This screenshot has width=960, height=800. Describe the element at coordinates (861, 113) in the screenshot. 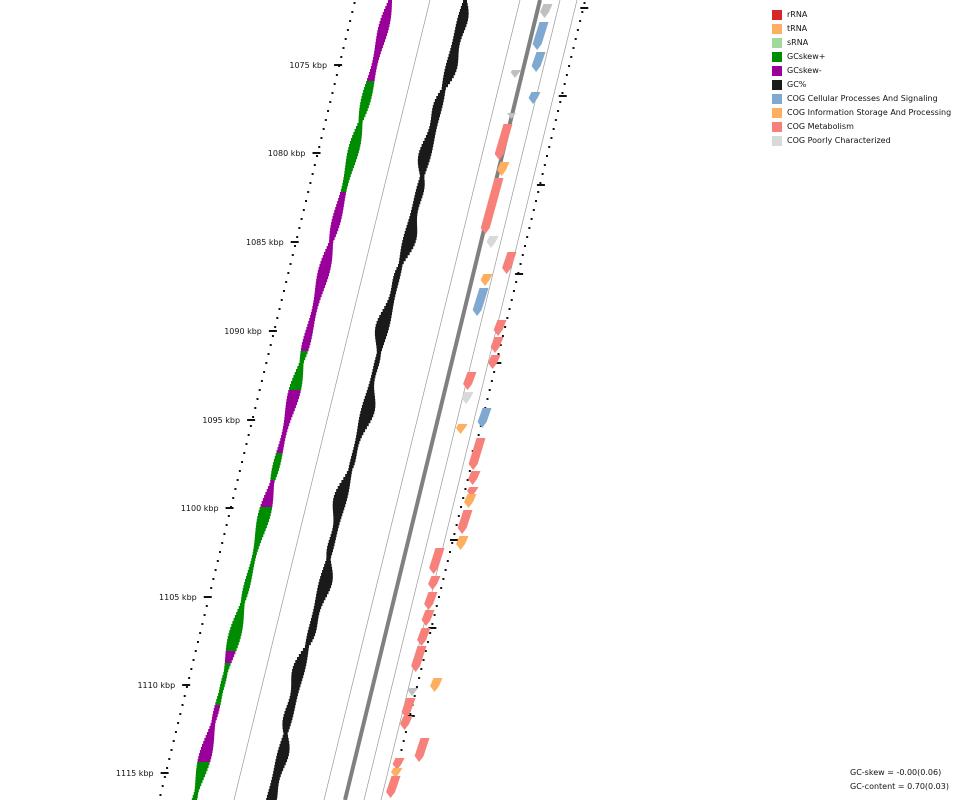

I see `legend-item: COG Information Storage And Processing` at that location.